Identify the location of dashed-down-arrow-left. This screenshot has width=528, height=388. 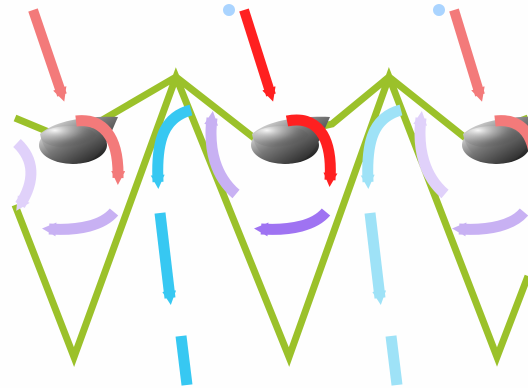
(173, 299).